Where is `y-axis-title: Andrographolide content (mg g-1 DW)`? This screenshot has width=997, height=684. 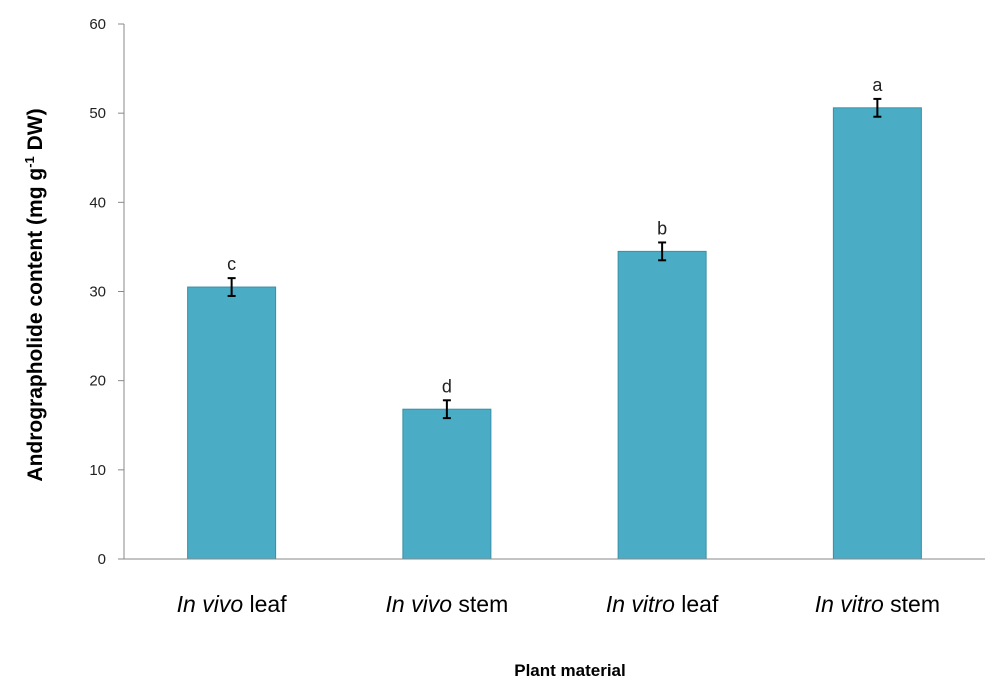
y-axis-title: Andrographolide content (mg g-1 DW) is located at coordinates (34, 294).